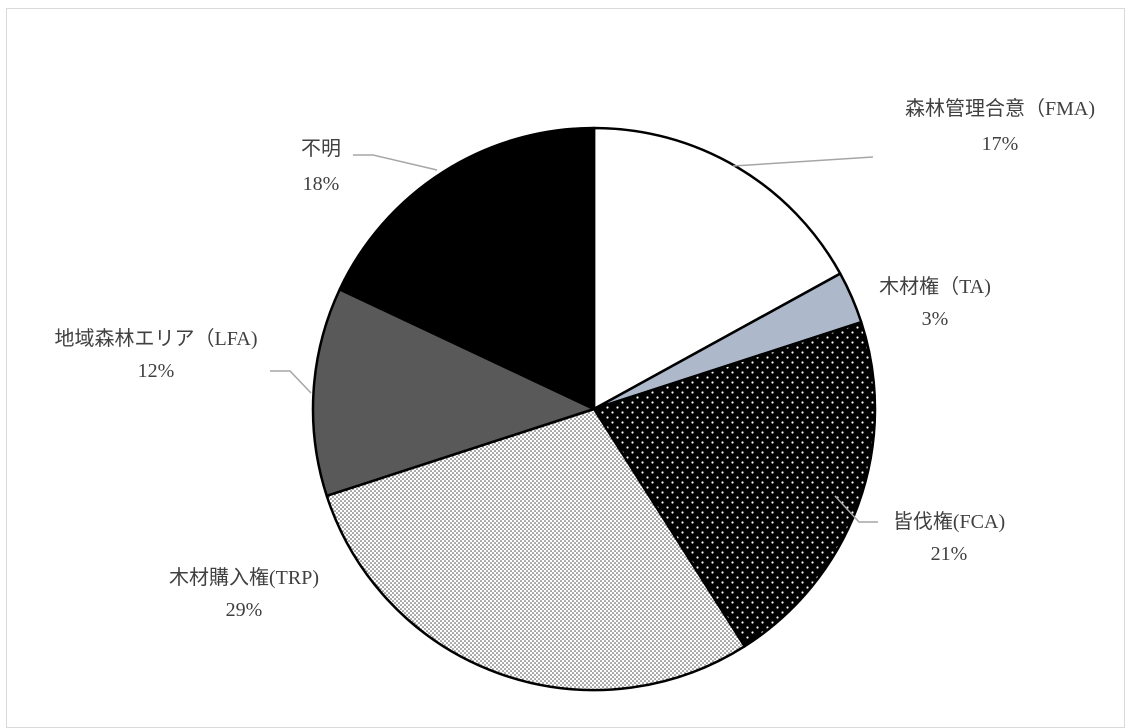 The height and width of the screenshot is (728, 1130). What do you see at coordinates (244, 577) in the screenshot?
I see `slice-label-trp-name: 木材購入権(TRP)` at bounding box center [244, 577].